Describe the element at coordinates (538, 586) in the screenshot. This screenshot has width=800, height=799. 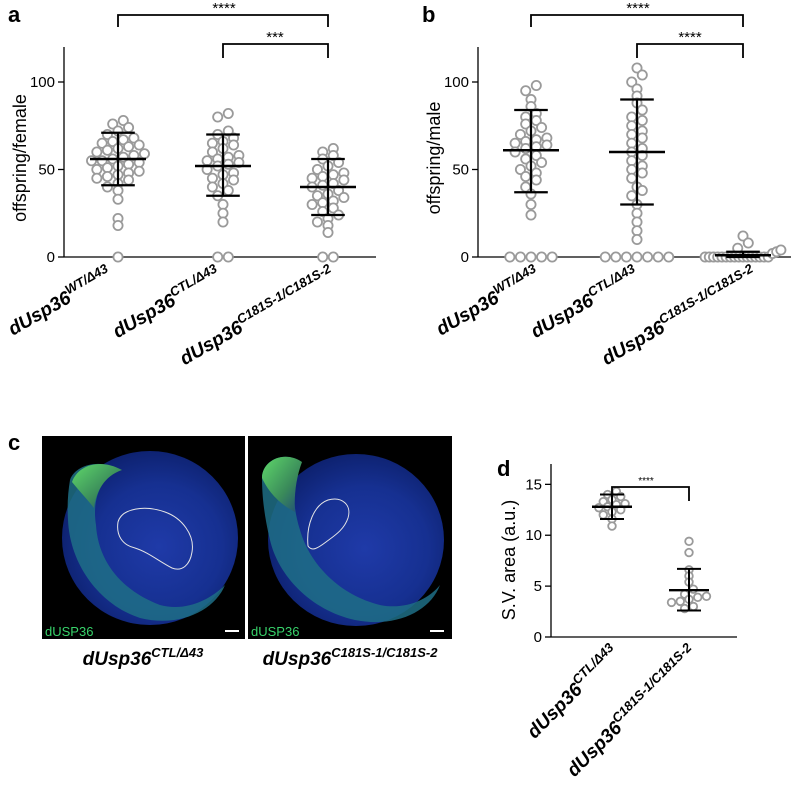
I see `panel-d-y-tick-label: 5` at that location.